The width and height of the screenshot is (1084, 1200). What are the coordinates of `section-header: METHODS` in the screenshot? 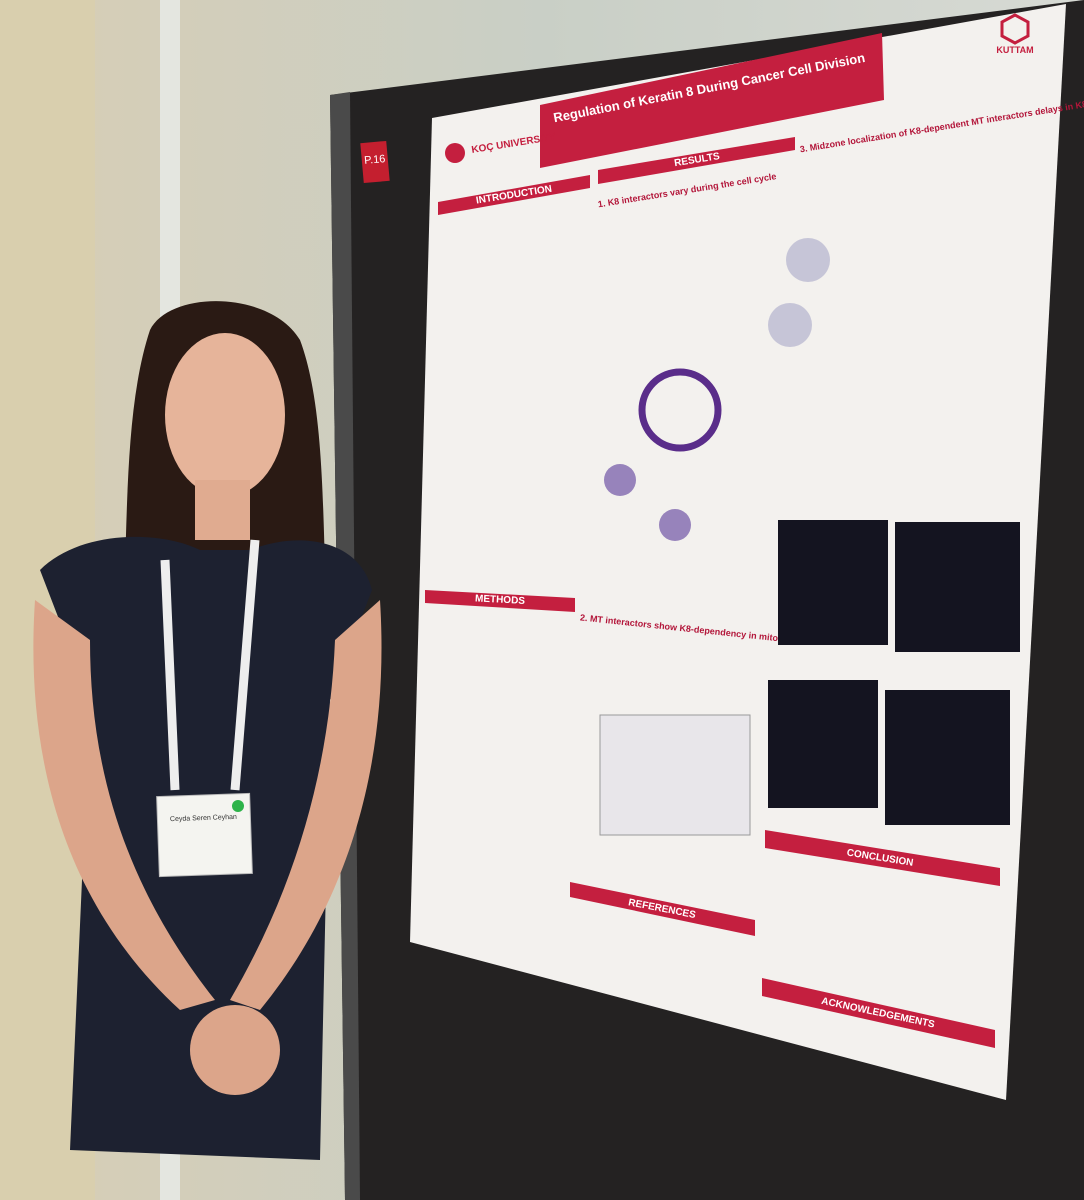 It's located at (500, 600).